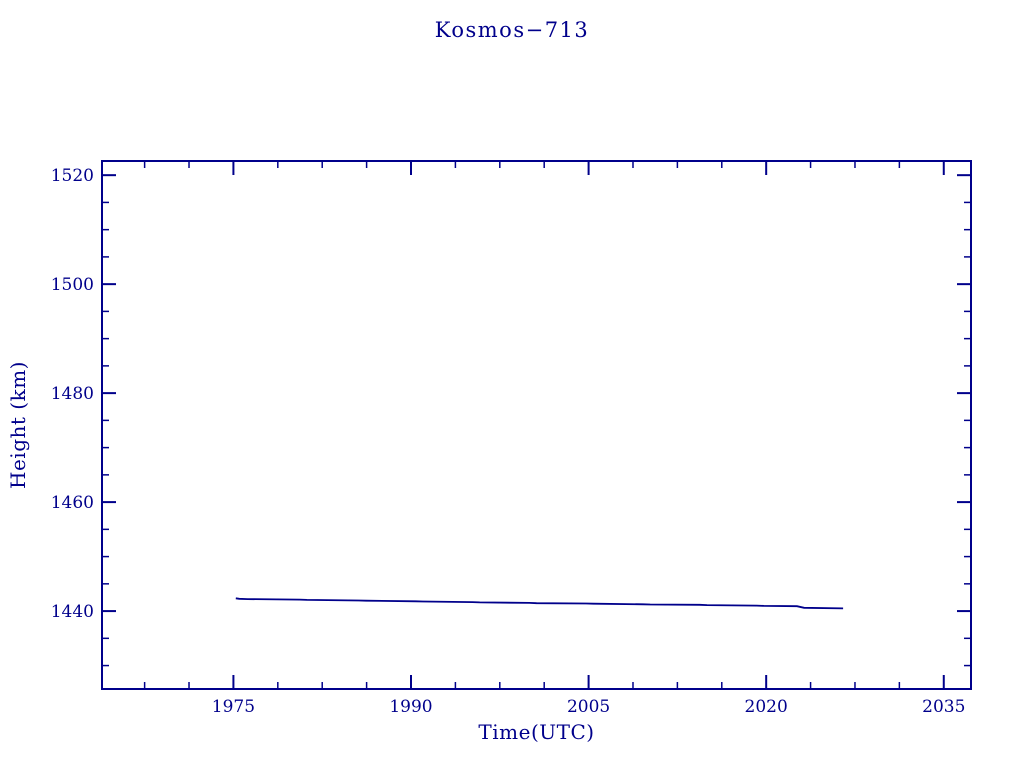 Image resolution: width=1024 pixels, height=768 pixels. I want to click on y-tick-label: 1460, so click(72, 503).